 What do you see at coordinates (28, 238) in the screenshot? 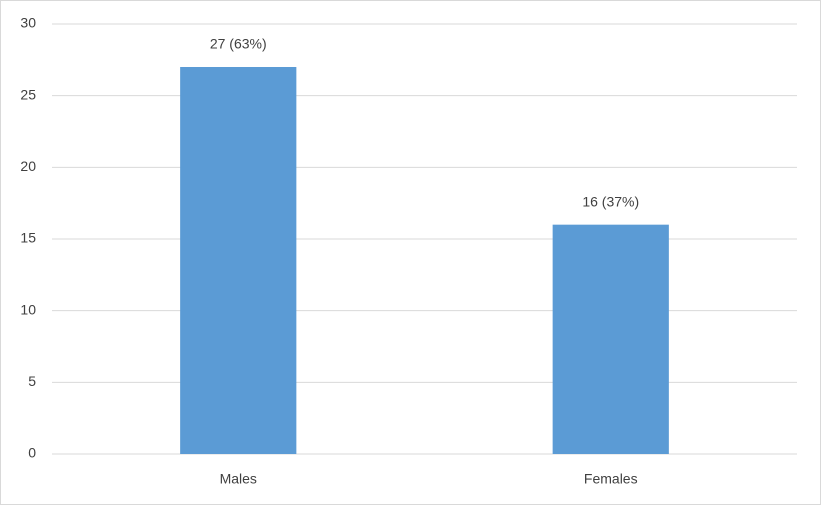
I see `y-tick-label: 15` at bounding box center [28, 238].